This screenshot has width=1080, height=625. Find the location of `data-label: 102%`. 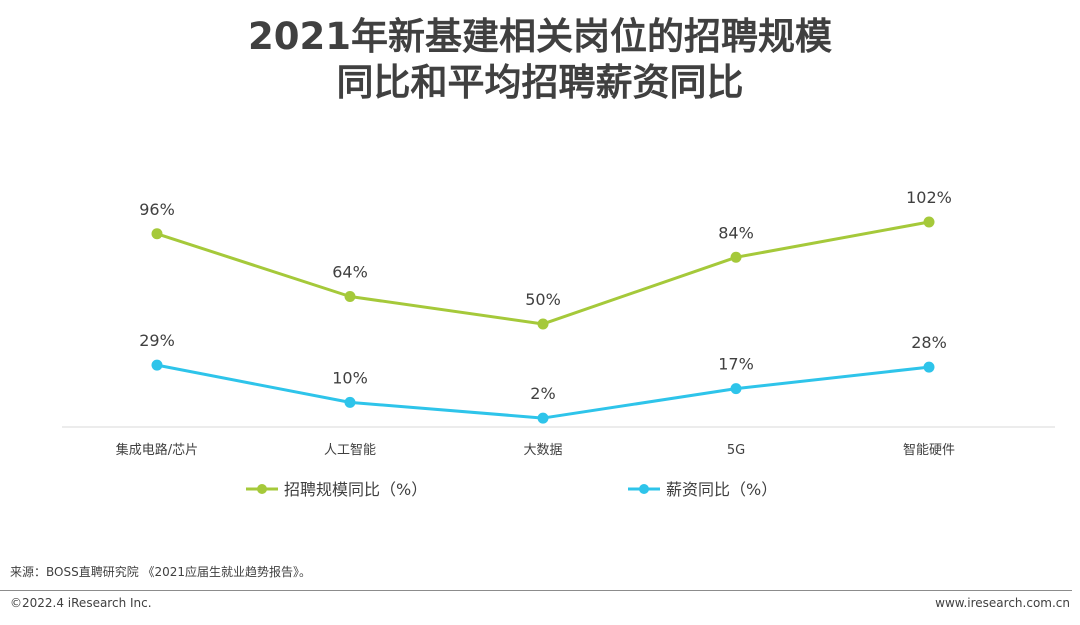

data-label: 102% is located at coordinates (929, 197).